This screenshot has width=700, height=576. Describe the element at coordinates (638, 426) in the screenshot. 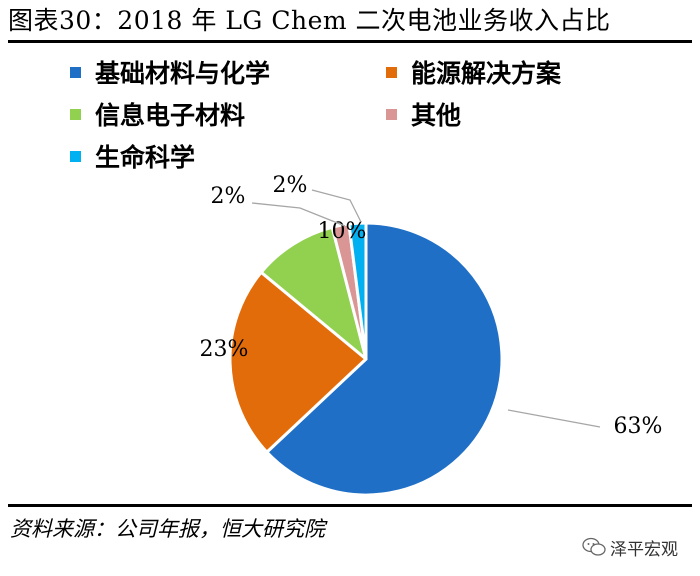

I see `data-label: 63%` at that location.